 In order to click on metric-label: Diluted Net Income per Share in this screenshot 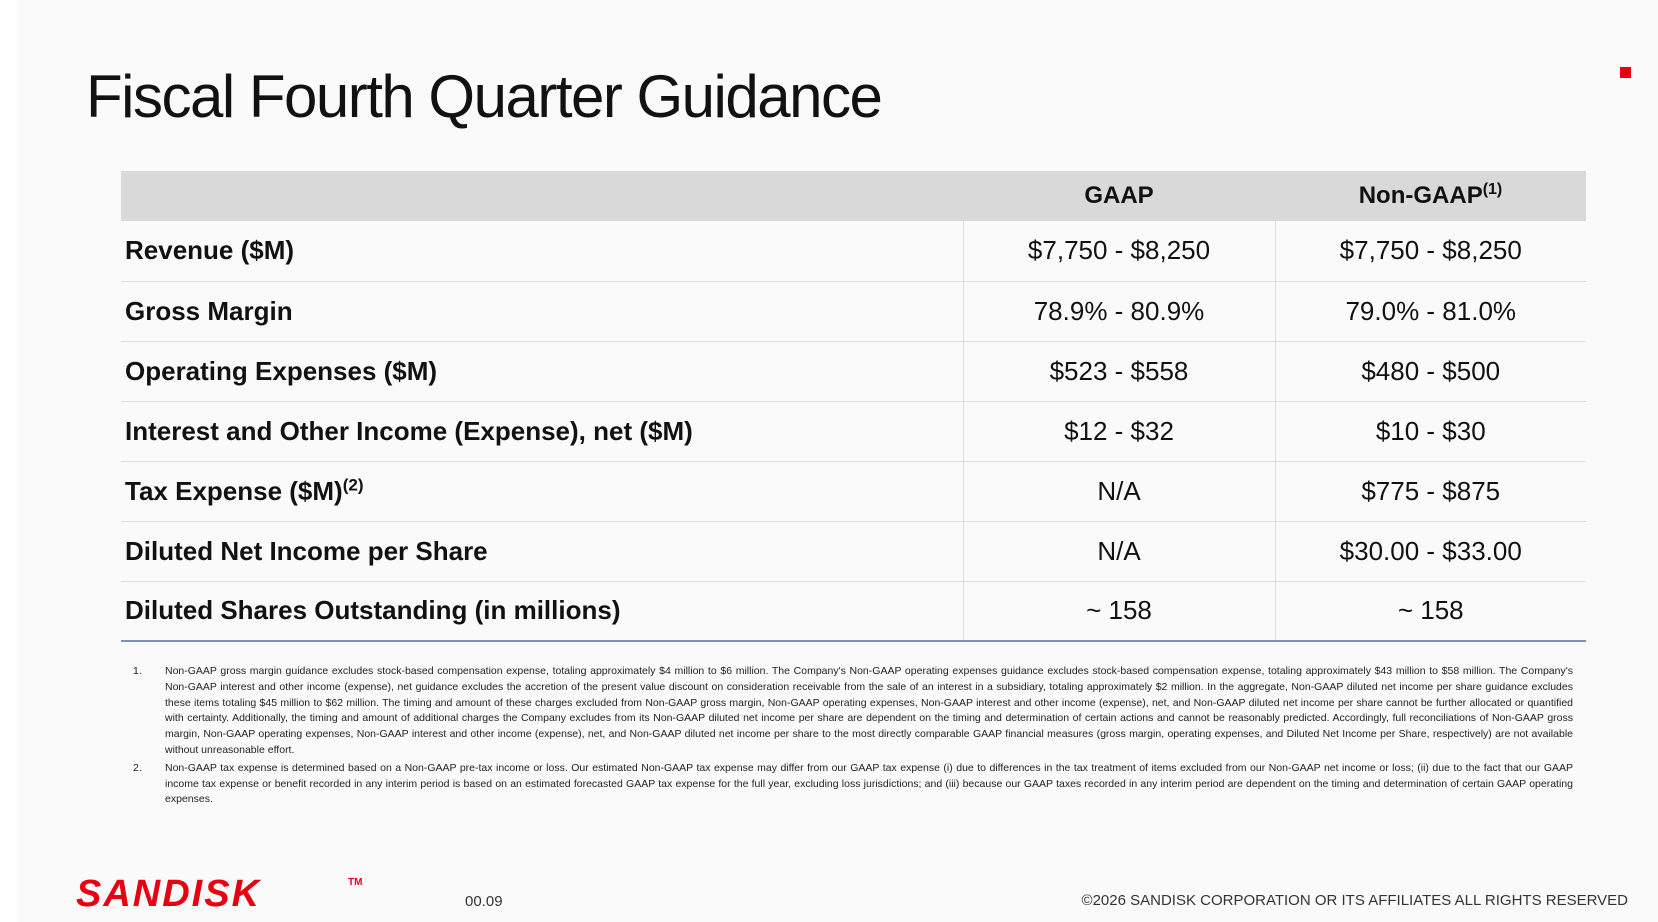, I will do `click(306, 550)`.